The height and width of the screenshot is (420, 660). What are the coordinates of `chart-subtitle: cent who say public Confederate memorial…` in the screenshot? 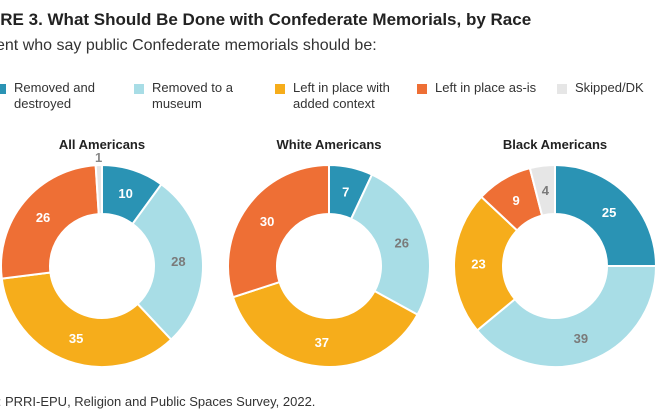 It's located at (188, 45).